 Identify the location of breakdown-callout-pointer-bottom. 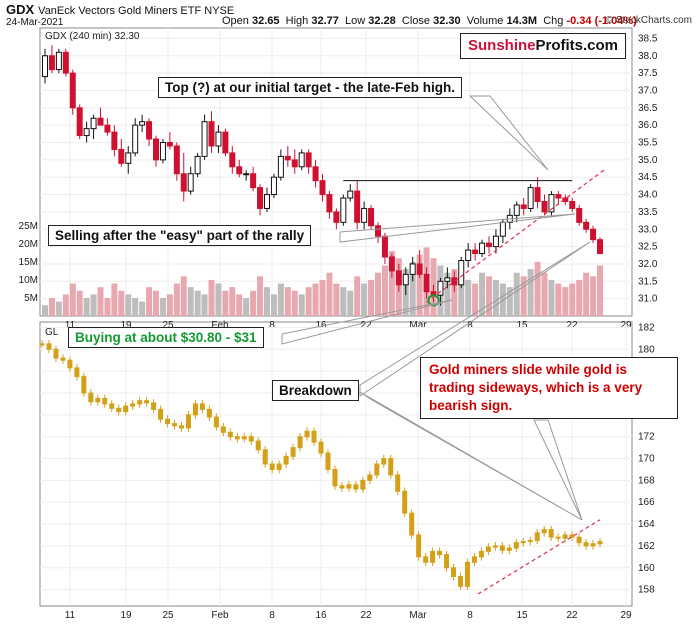
(471, 456).